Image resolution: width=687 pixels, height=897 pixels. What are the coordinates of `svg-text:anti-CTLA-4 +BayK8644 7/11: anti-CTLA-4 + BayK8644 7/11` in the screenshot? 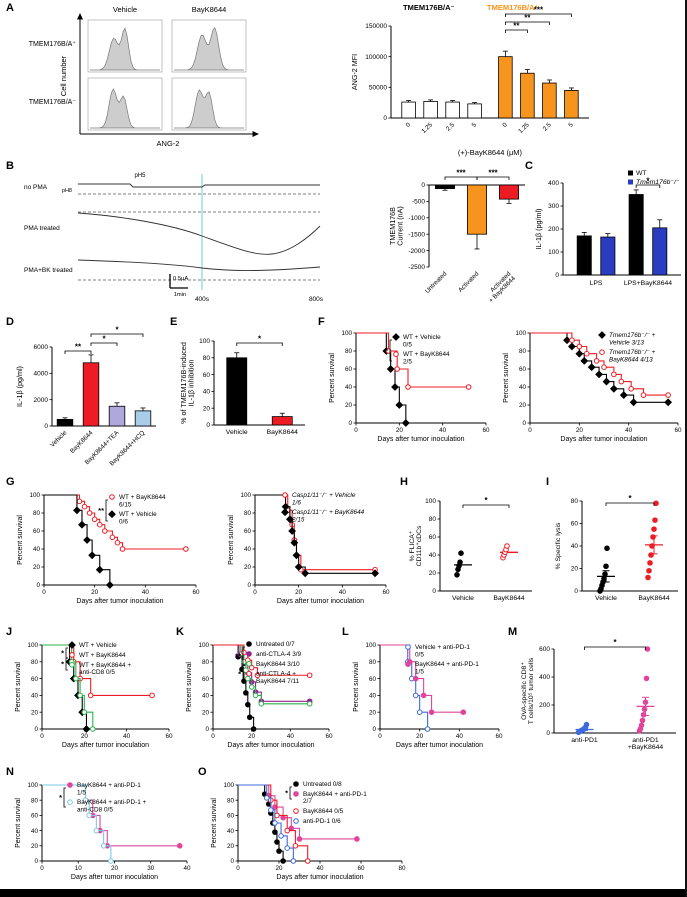 It's located at (278, 678).